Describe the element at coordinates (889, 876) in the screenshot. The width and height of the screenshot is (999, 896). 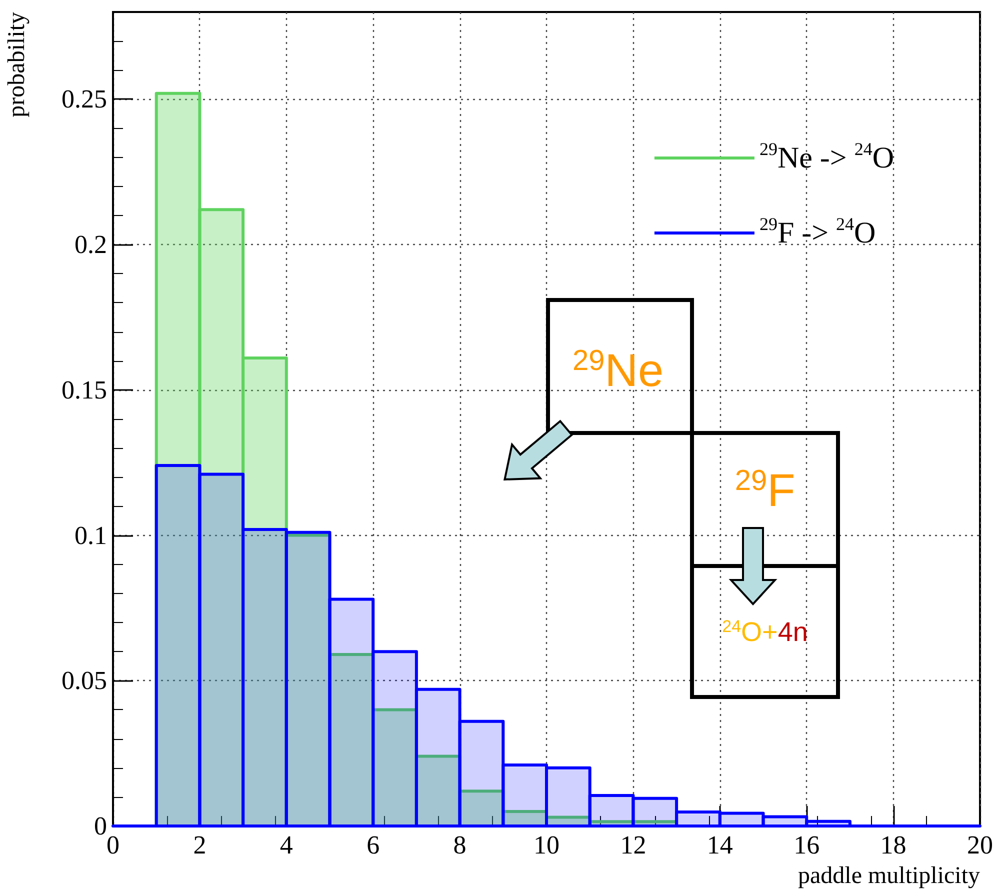
I see `x-axis-title: paddle multiplicity` at that location.